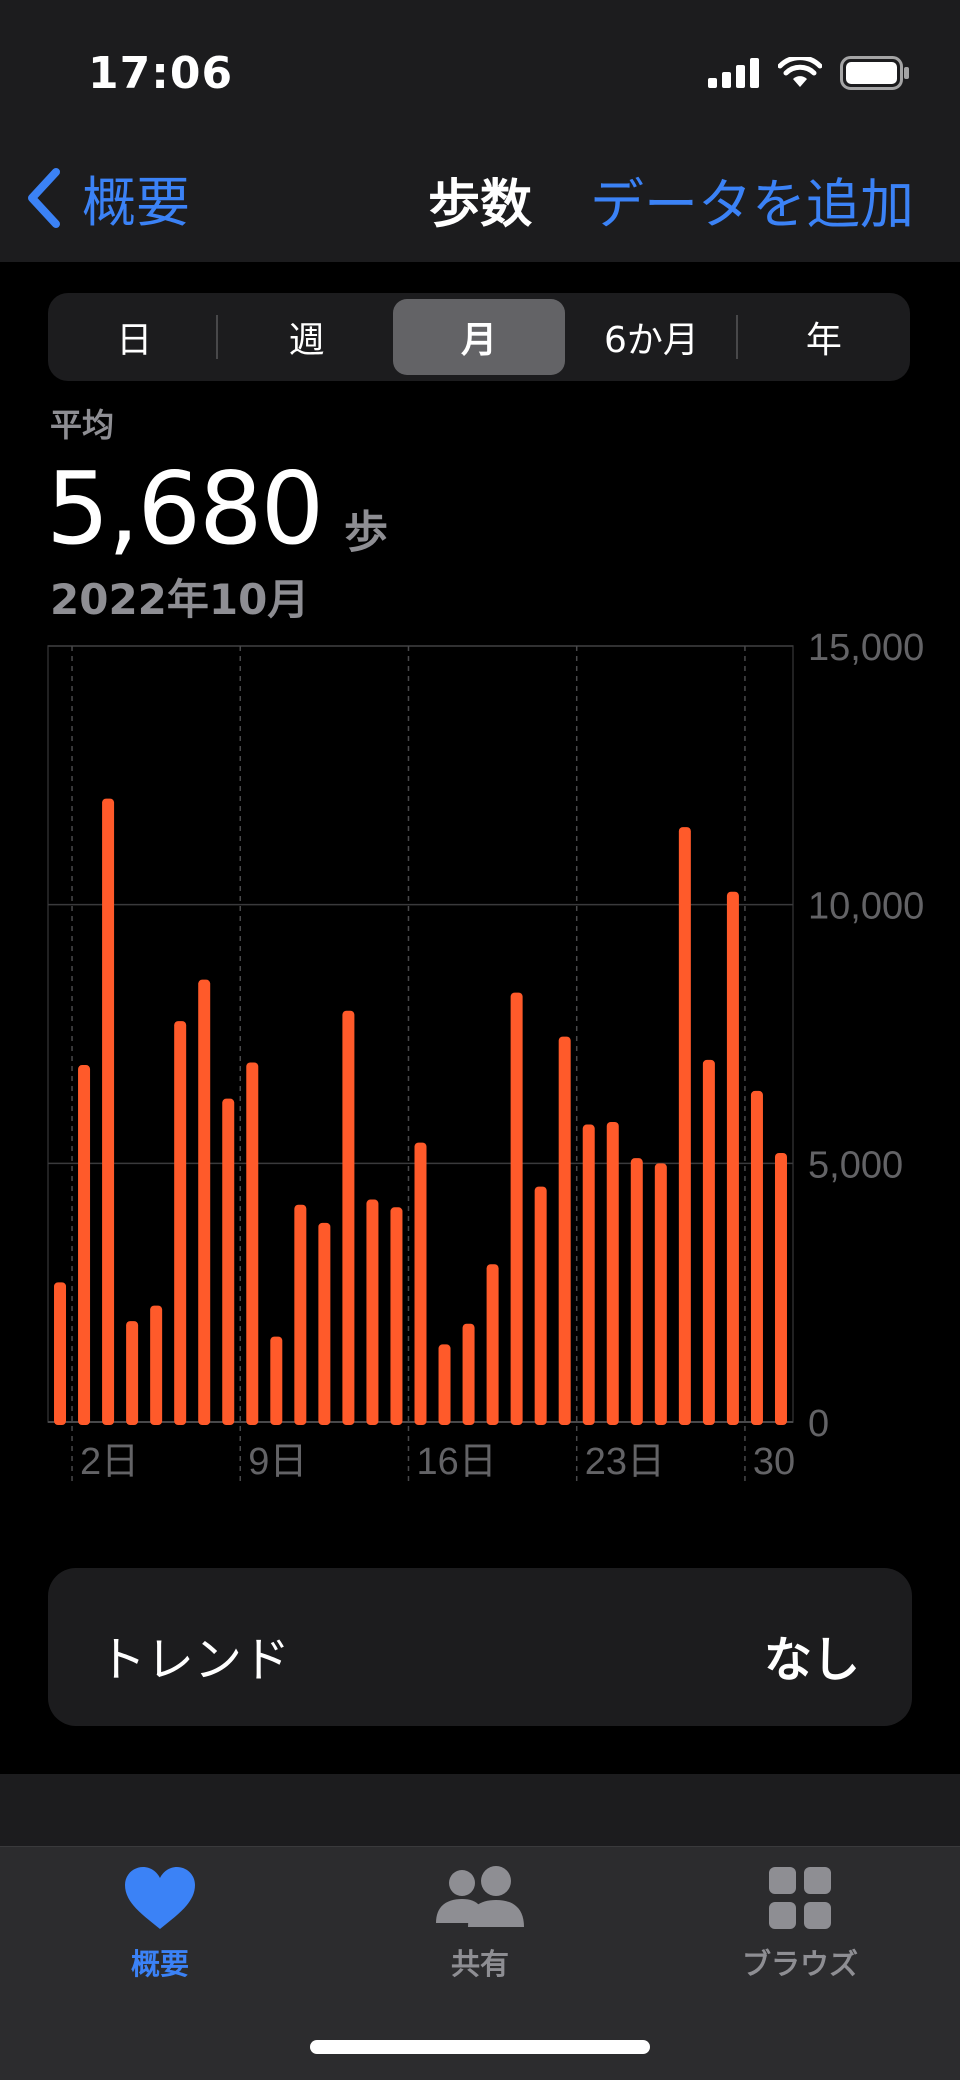 This screenshot has height=2080, width=960. Describe the element at coordinates (874, 73) in the screenshot. I see `battery-icon` at that location.